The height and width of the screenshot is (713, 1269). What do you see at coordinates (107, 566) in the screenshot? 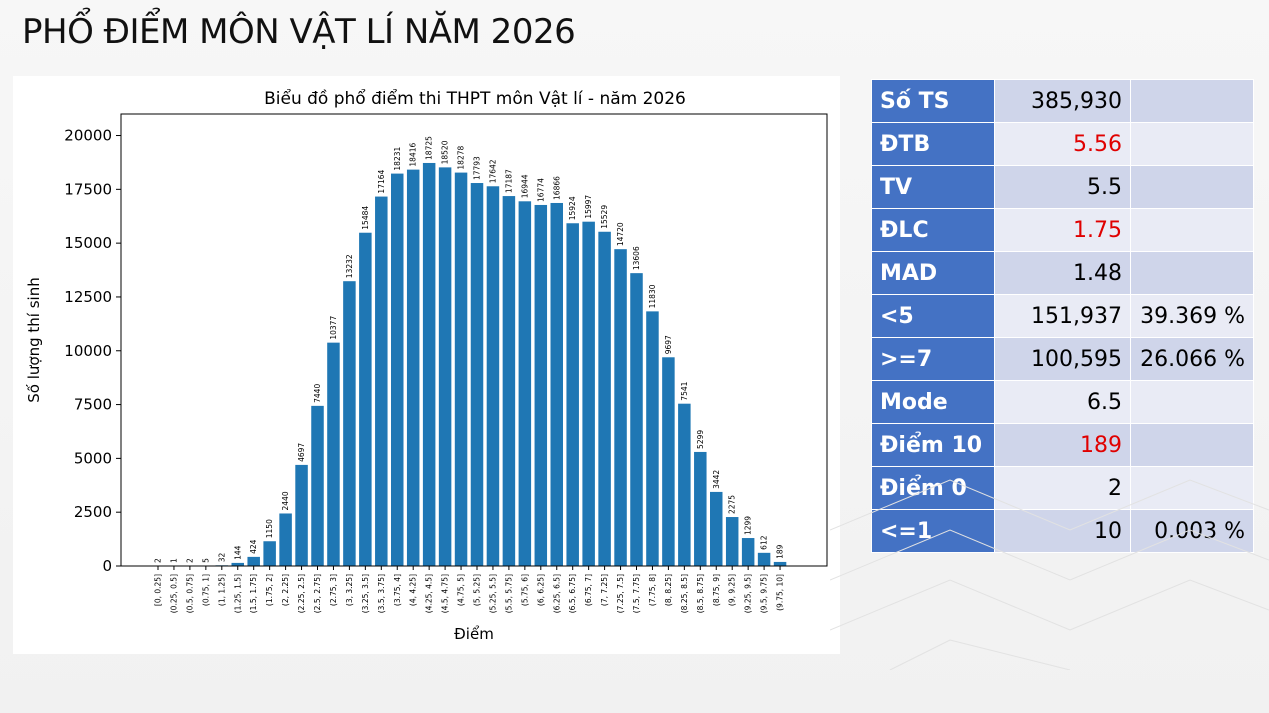
I see `y-tick-label: 0` at bounding box center [107, 566].